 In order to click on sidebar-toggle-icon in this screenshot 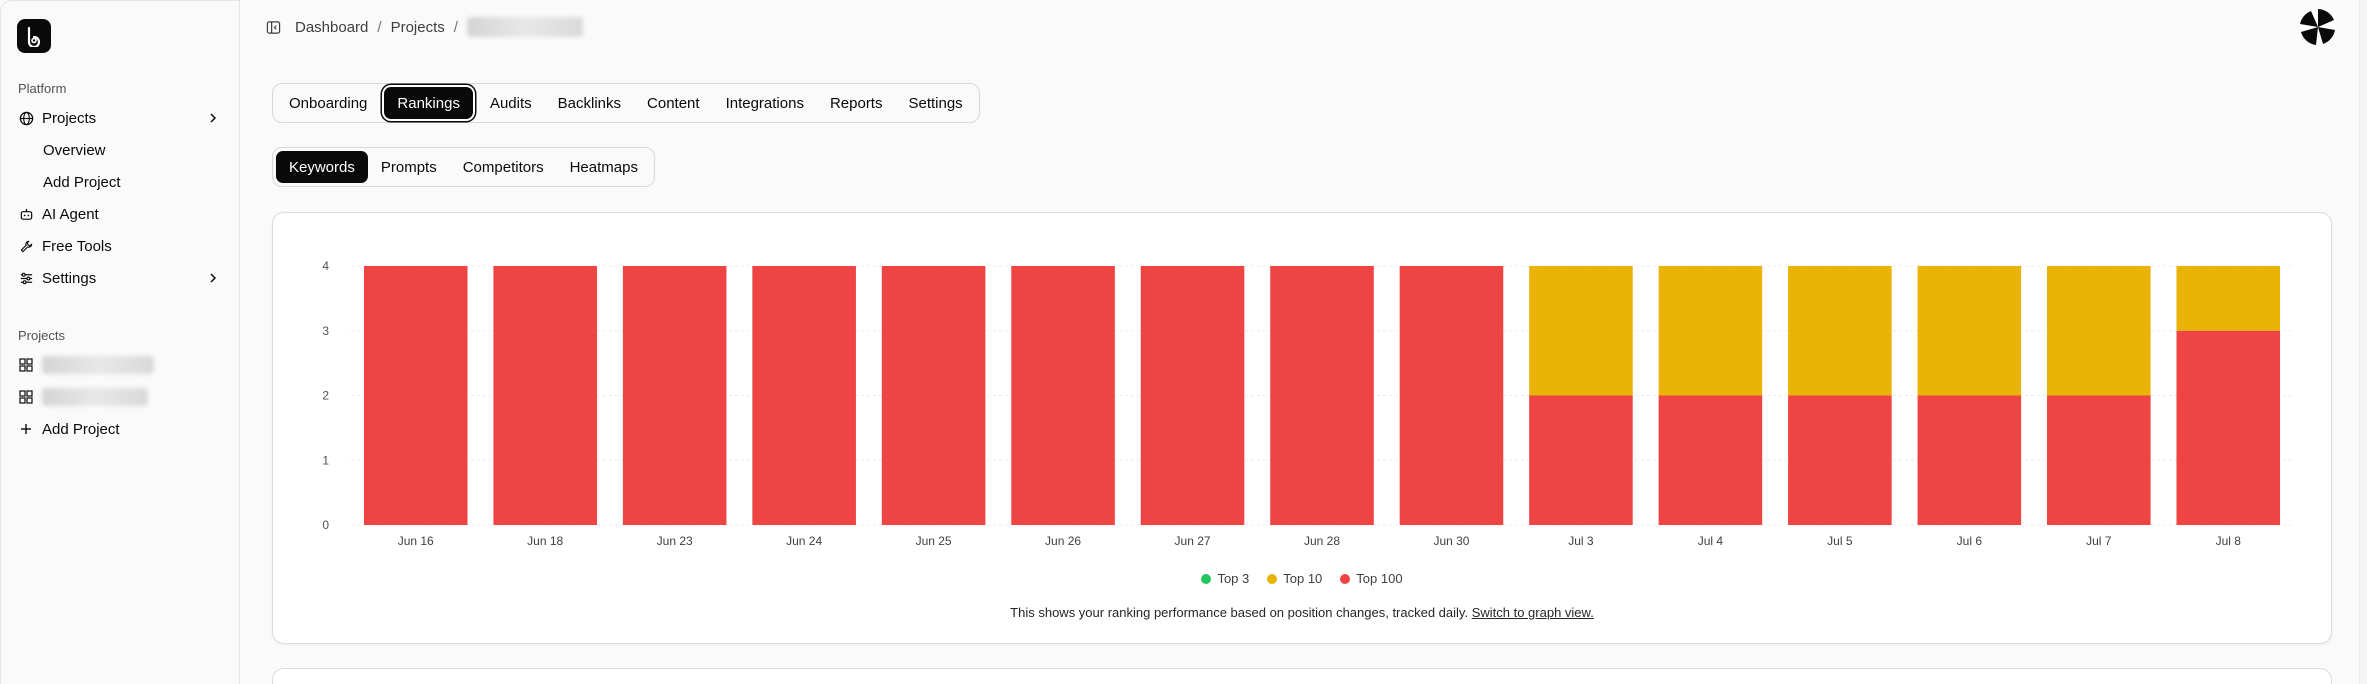, I will do `click(273, 27)`.